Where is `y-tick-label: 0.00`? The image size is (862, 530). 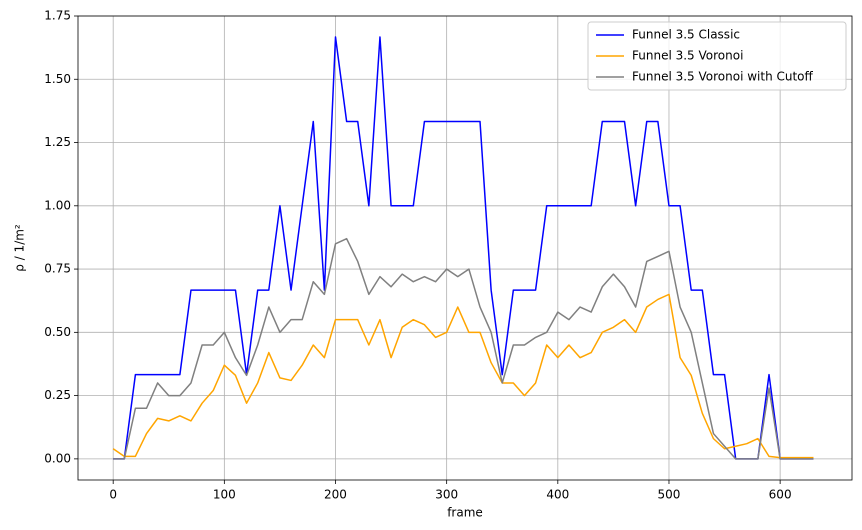 y-tick-label: 0.00 is located at coordinates (57, 458).